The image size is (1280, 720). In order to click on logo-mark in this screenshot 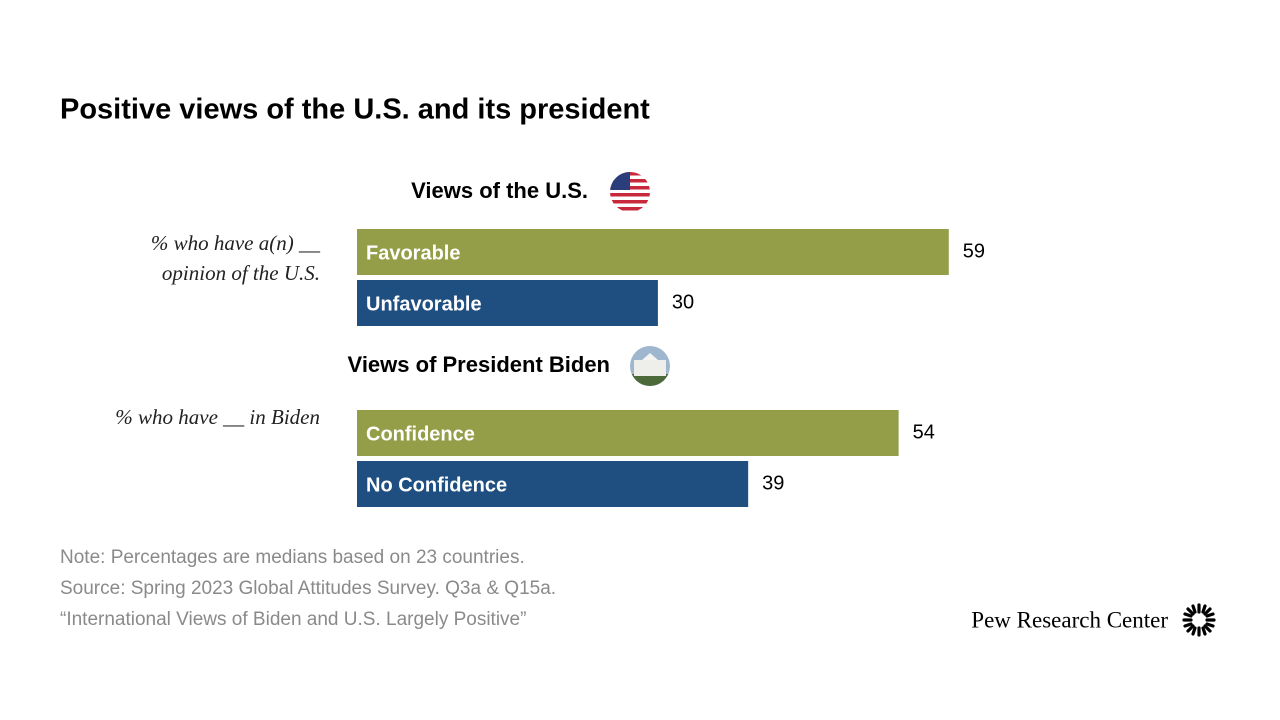, I will do `click(1199, 620)`.